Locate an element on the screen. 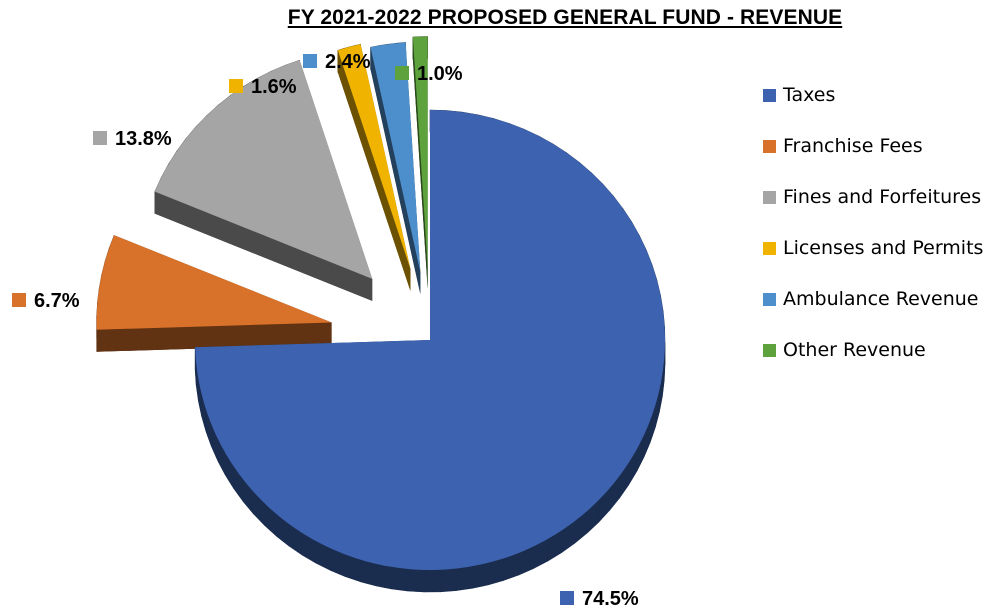 The height and width of the screenshot is (616, 1008). data-label-2: 6.7% is located at coordinates (46, 301).